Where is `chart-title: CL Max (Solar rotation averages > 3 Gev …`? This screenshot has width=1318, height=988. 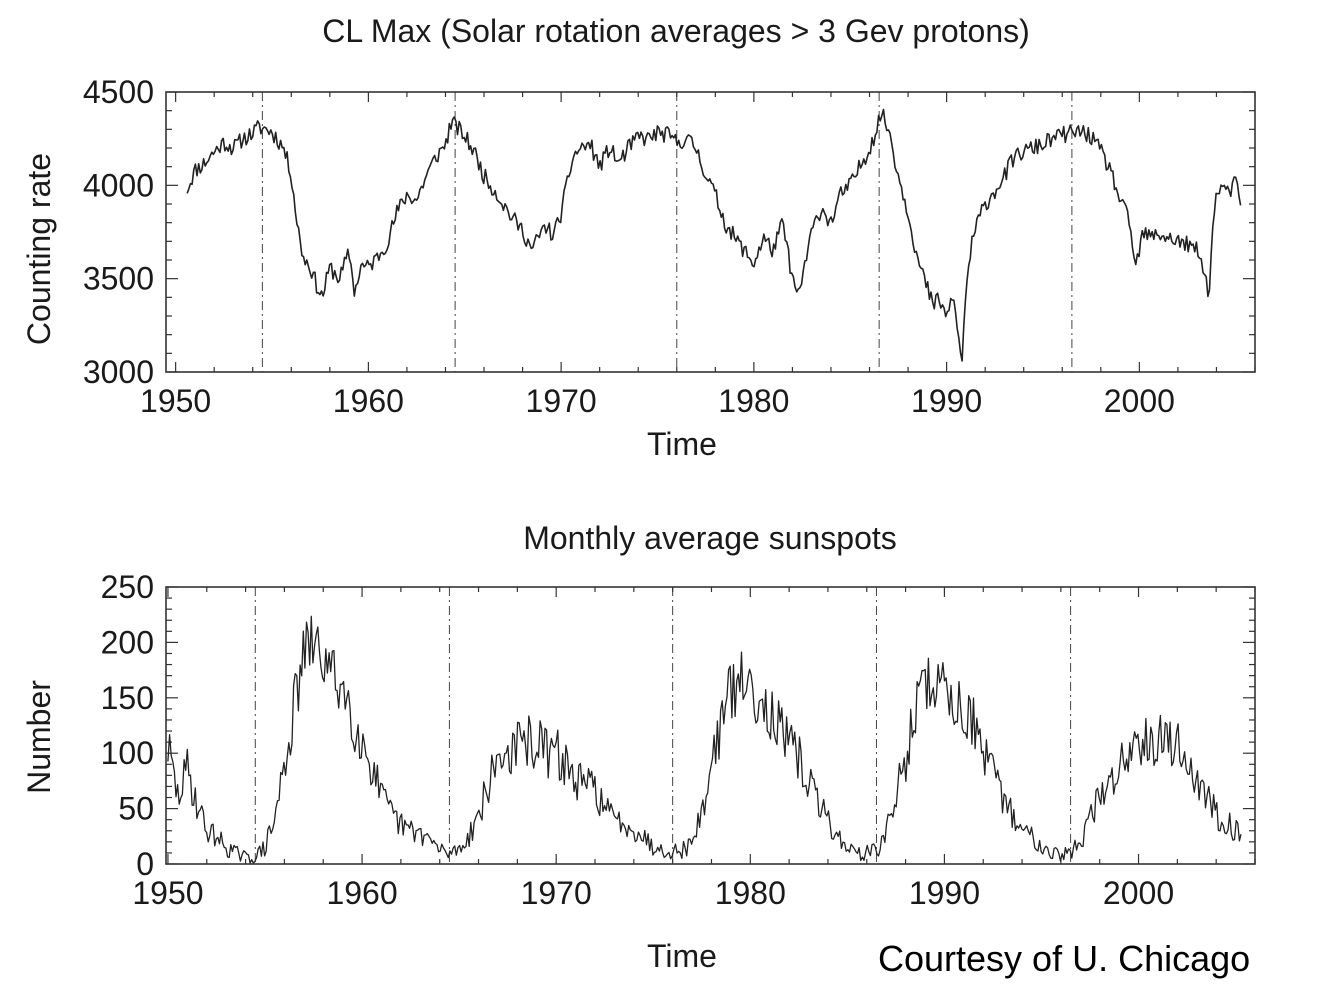 chart-title: CL Max (Solar rotation averages > 3 Gev … is located at coordinates (676, 31).